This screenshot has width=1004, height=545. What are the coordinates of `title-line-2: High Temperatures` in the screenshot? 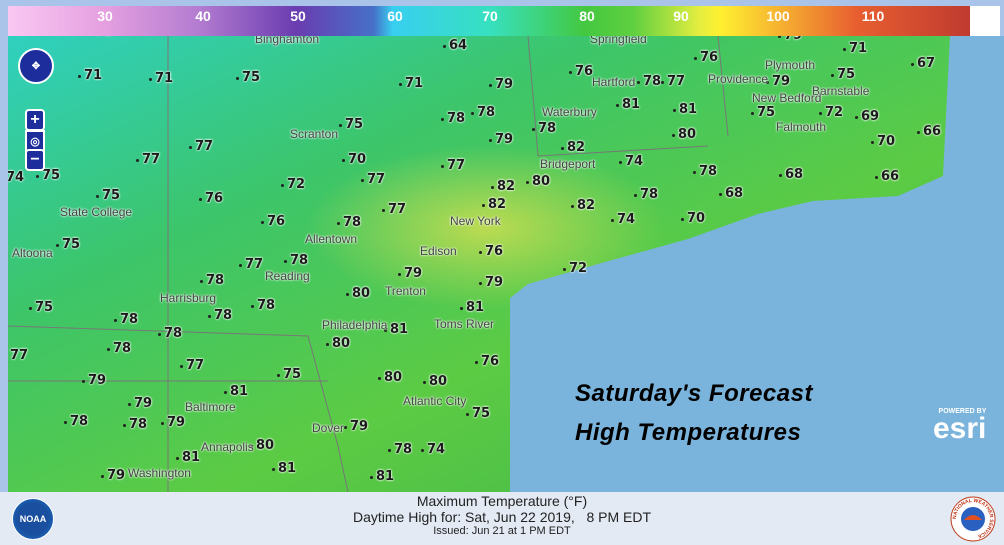 It's located at (688, 432).